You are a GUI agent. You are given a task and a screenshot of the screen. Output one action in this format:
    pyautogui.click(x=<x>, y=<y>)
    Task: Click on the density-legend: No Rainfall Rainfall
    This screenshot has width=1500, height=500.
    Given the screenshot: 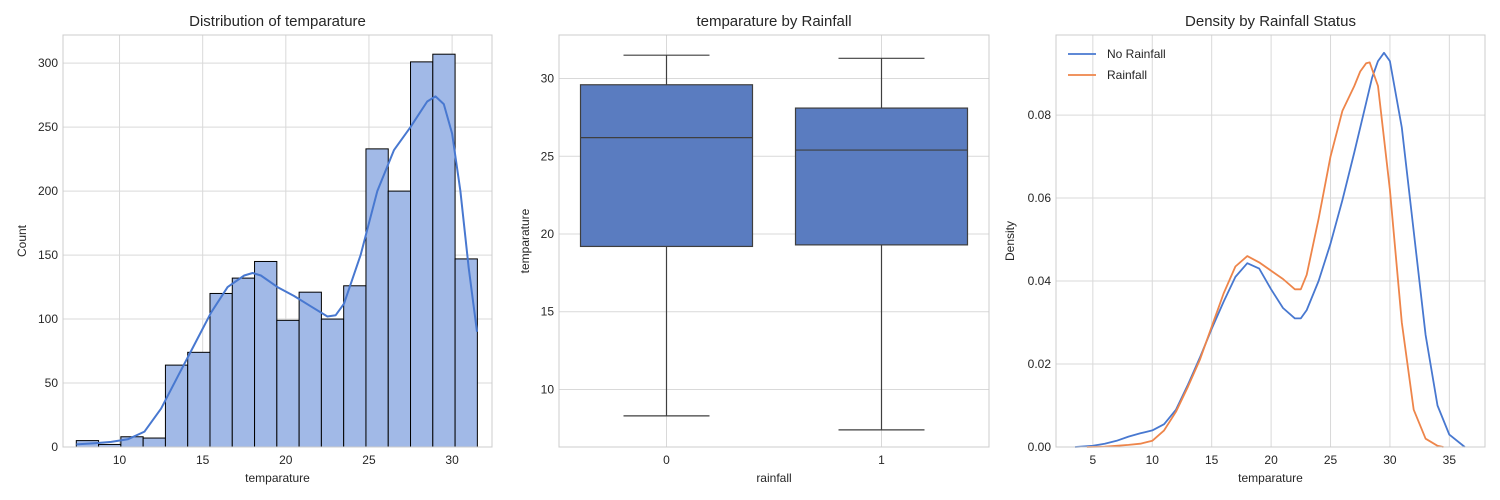 What is the action you would take?
    pyautogui.click(x=1117, y=64)
    